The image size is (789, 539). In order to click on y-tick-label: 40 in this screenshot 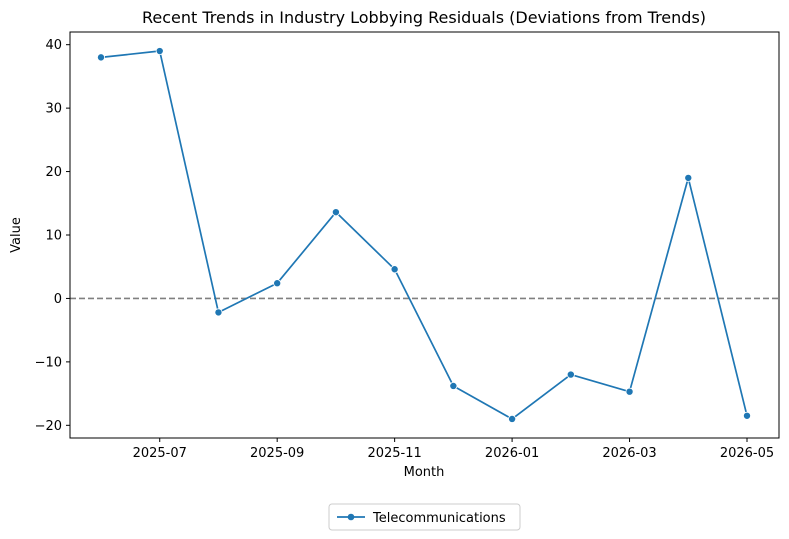, I will do `click(53, 45)`.